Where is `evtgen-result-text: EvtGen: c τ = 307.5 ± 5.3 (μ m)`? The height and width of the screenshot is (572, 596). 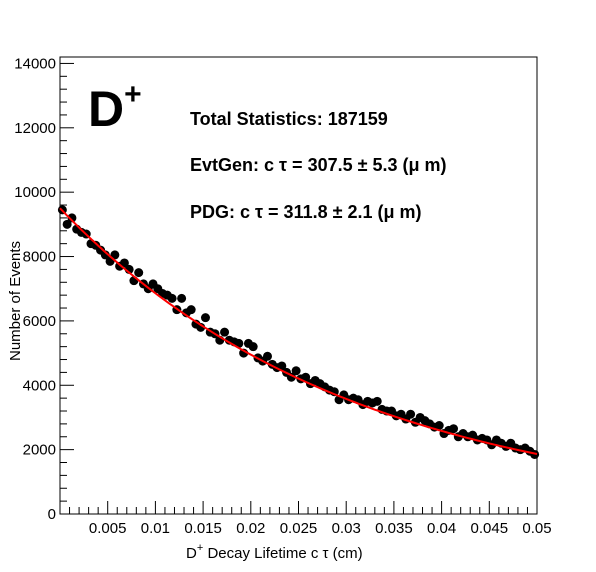
evtgen-result-text: EvtGen: c τ = 307.5 ± 5.3 (μ m) is located at coordinates (318, 165).